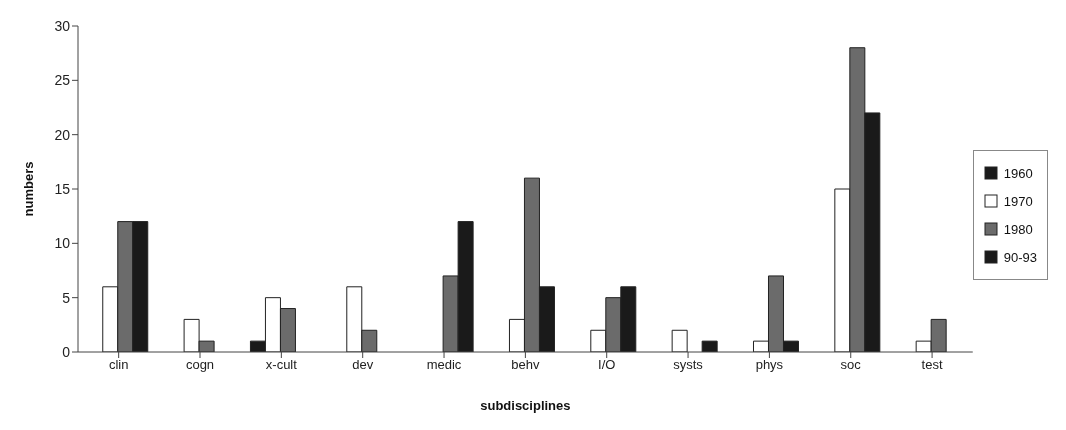 The height and width of the screenshot is (430, 1066). What do you see at coordinates (607, 365) in the screenshot?
I see `x-tick-label: I/O` at bounding box center [607, 365].